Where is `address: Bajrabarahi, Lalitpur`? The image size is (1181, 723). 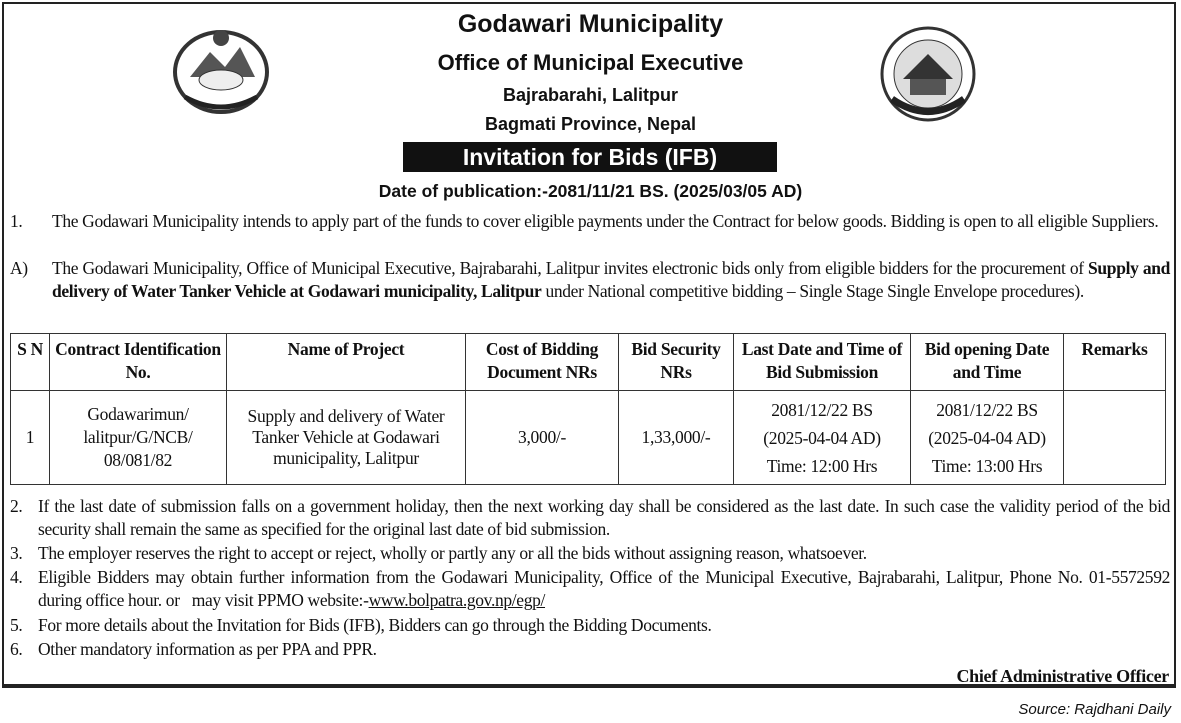 address: Bajrabarahi, Lalitpur is located at coordinates (590, 95).